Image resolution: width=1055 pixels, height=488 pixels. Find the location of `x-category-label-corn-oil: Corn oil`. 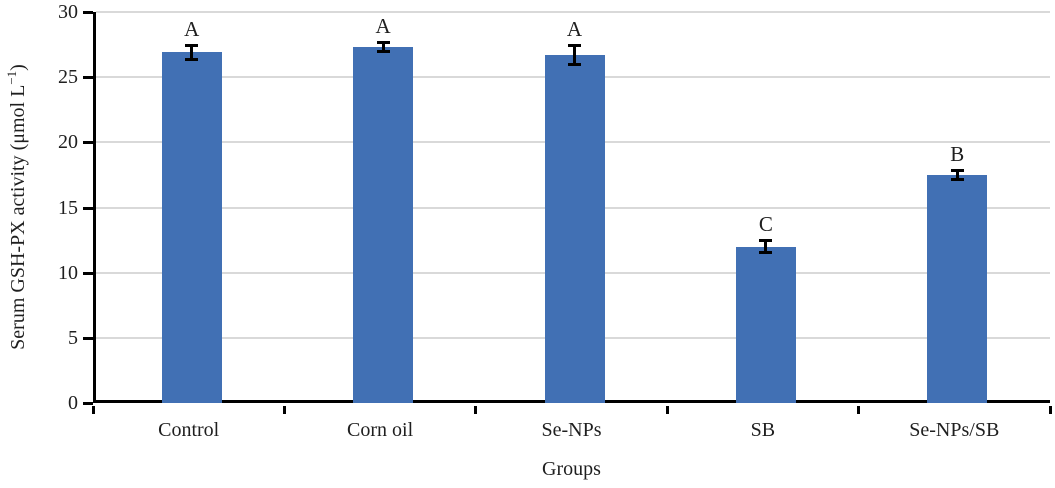

x-category-label-corn-oil: Corn oil is located at coordinates (380, 430).